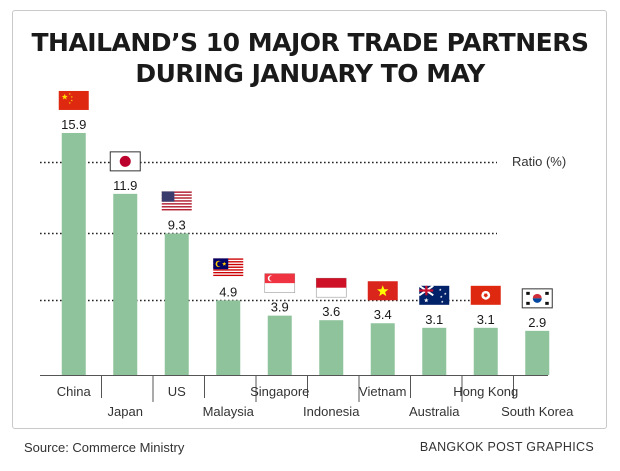 The height and width of the screenshot is (471, 620). Describe the element at coordinates (331, 347) in the screenshot. I see `bar-indonesia` at that location.